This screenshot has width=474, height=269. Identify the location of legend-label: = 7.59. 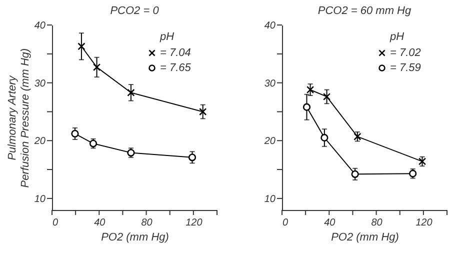
(405, 68).